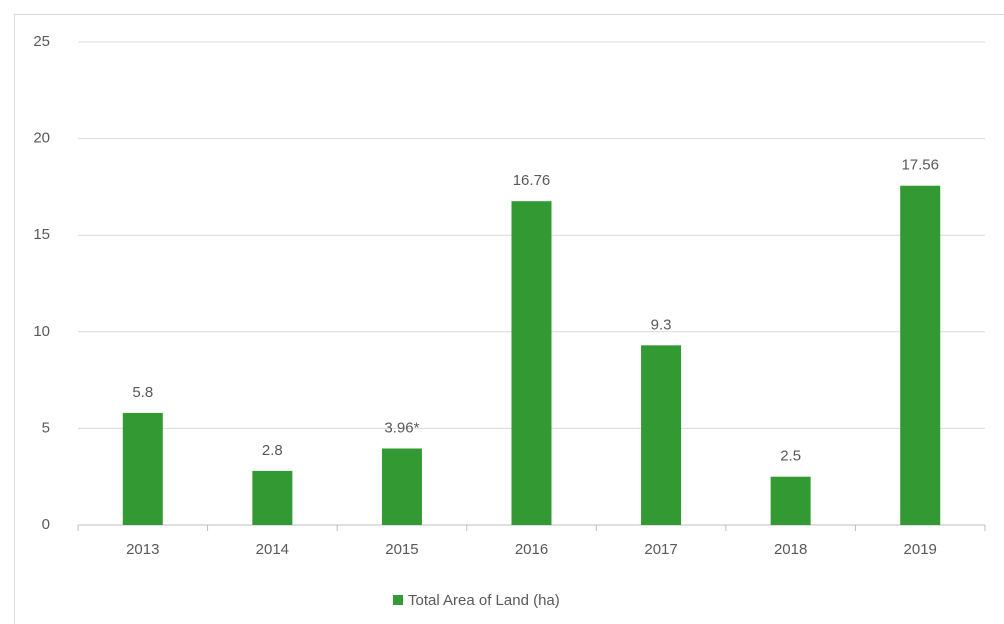  Describe the element at coordinates (790, 549) in the screenshot. I see `x-tick-label: 2018` at that location.